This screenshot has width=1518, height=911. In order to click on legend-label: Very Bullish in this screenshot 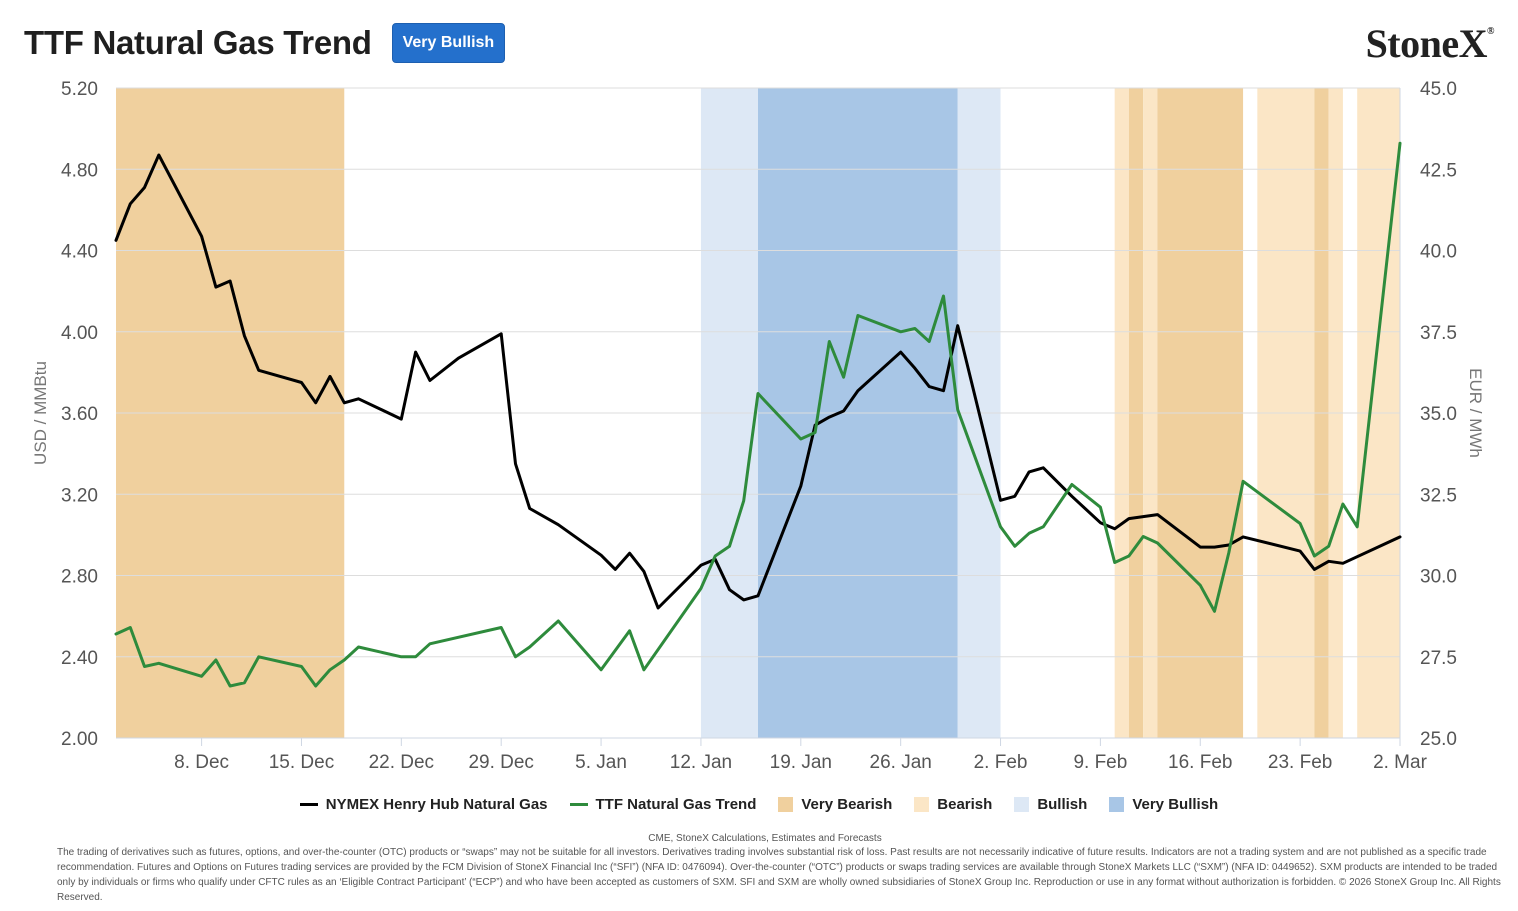, I will do `click(1175, 804)`.